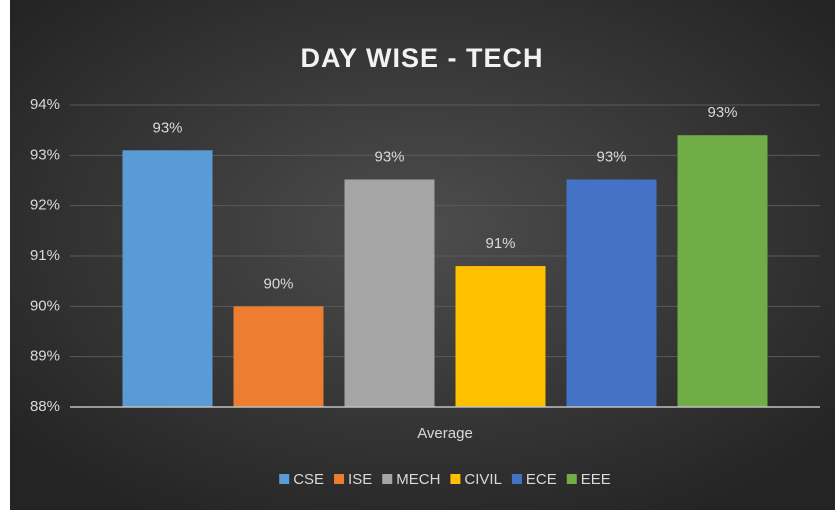 The image size is (835, 510). Describe the element at coordinates (421, 58) in the screenshot. I see `chart-title: DAY WISE - TECH` at that location.